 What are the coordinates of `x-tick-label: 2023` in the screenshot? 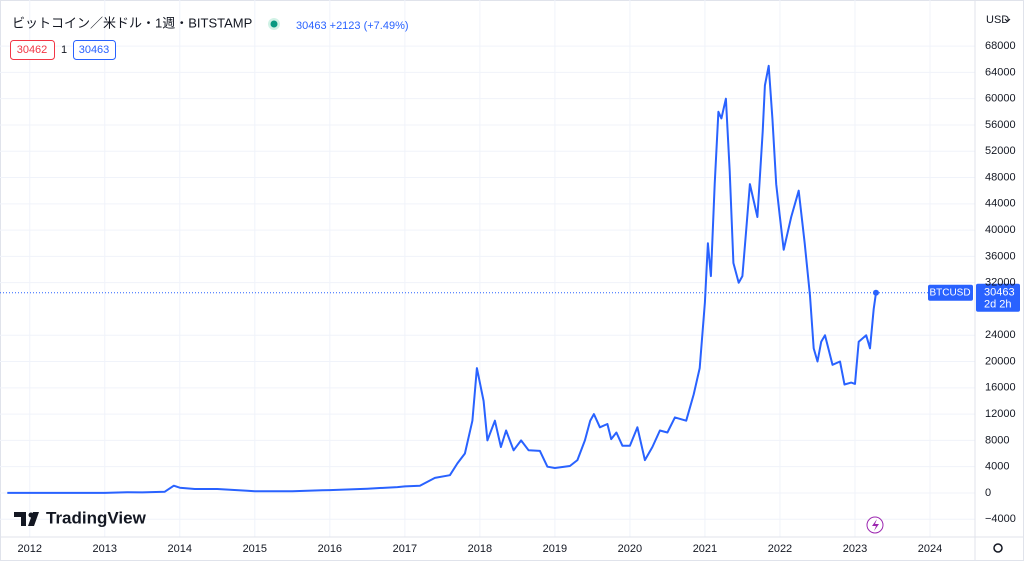 It's located at (855, 549).